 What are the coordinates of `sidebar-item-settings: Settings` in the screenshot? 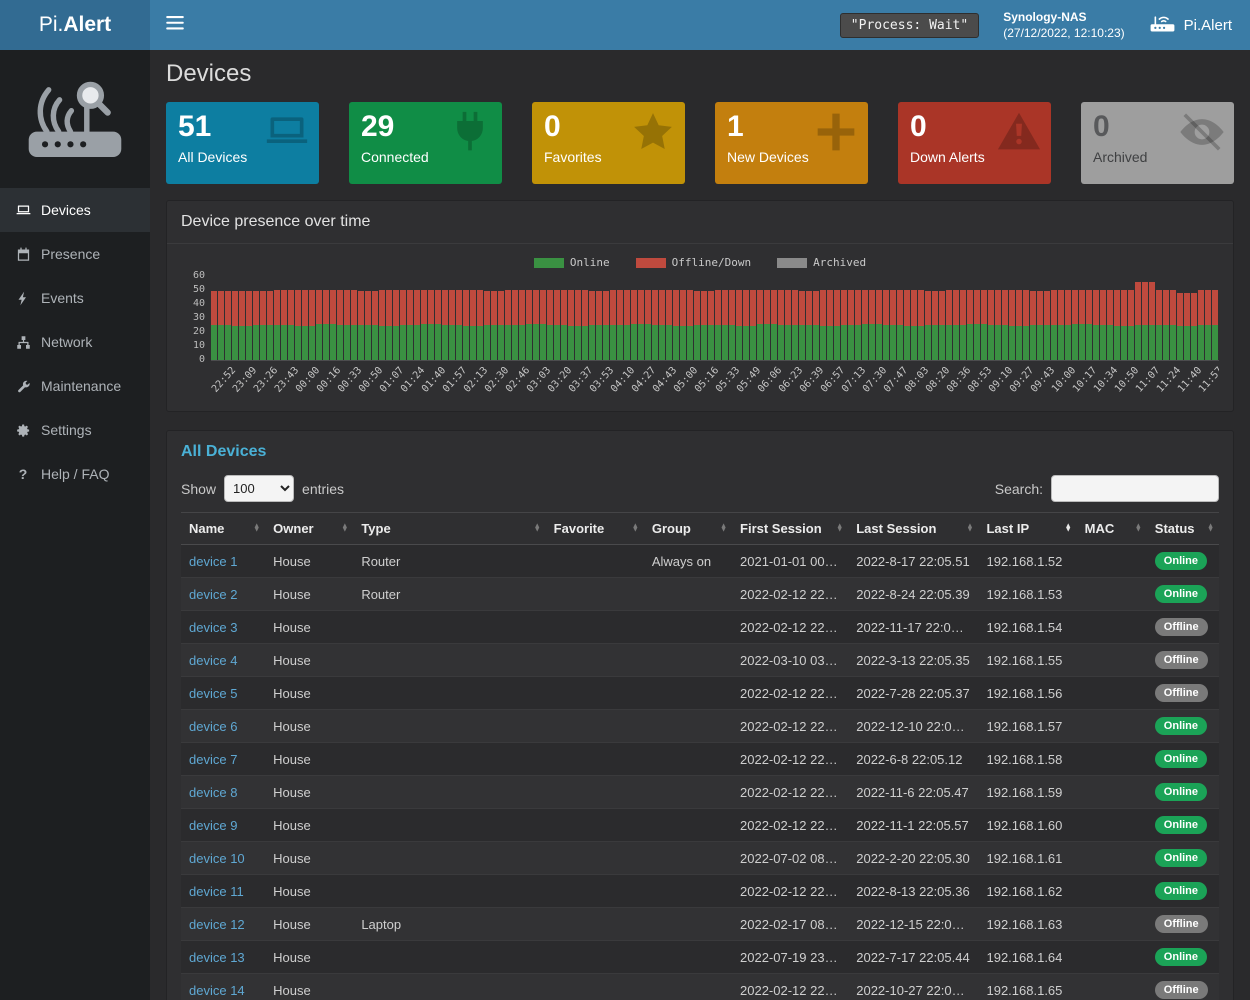 It's located at (75, 430).